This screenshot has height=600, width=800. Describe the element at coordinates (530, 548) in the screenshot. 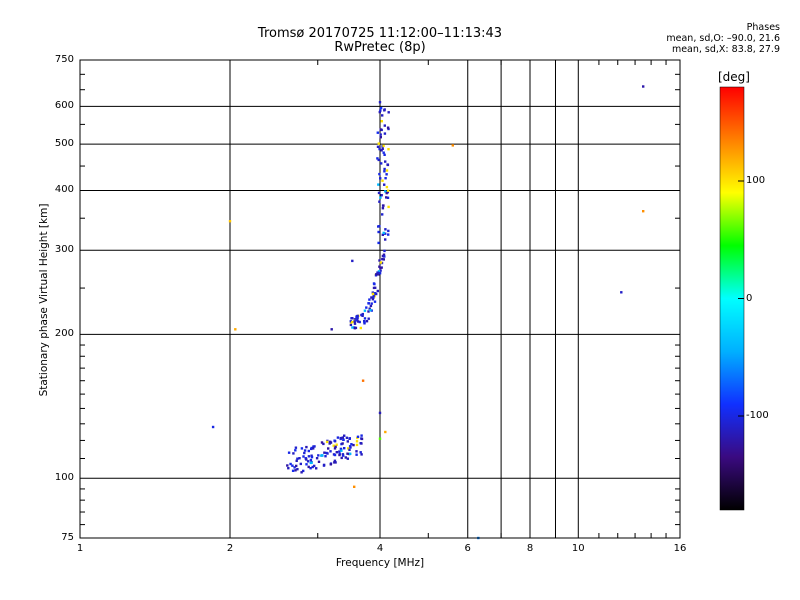

I see `x-tick-label: 8` at that location.